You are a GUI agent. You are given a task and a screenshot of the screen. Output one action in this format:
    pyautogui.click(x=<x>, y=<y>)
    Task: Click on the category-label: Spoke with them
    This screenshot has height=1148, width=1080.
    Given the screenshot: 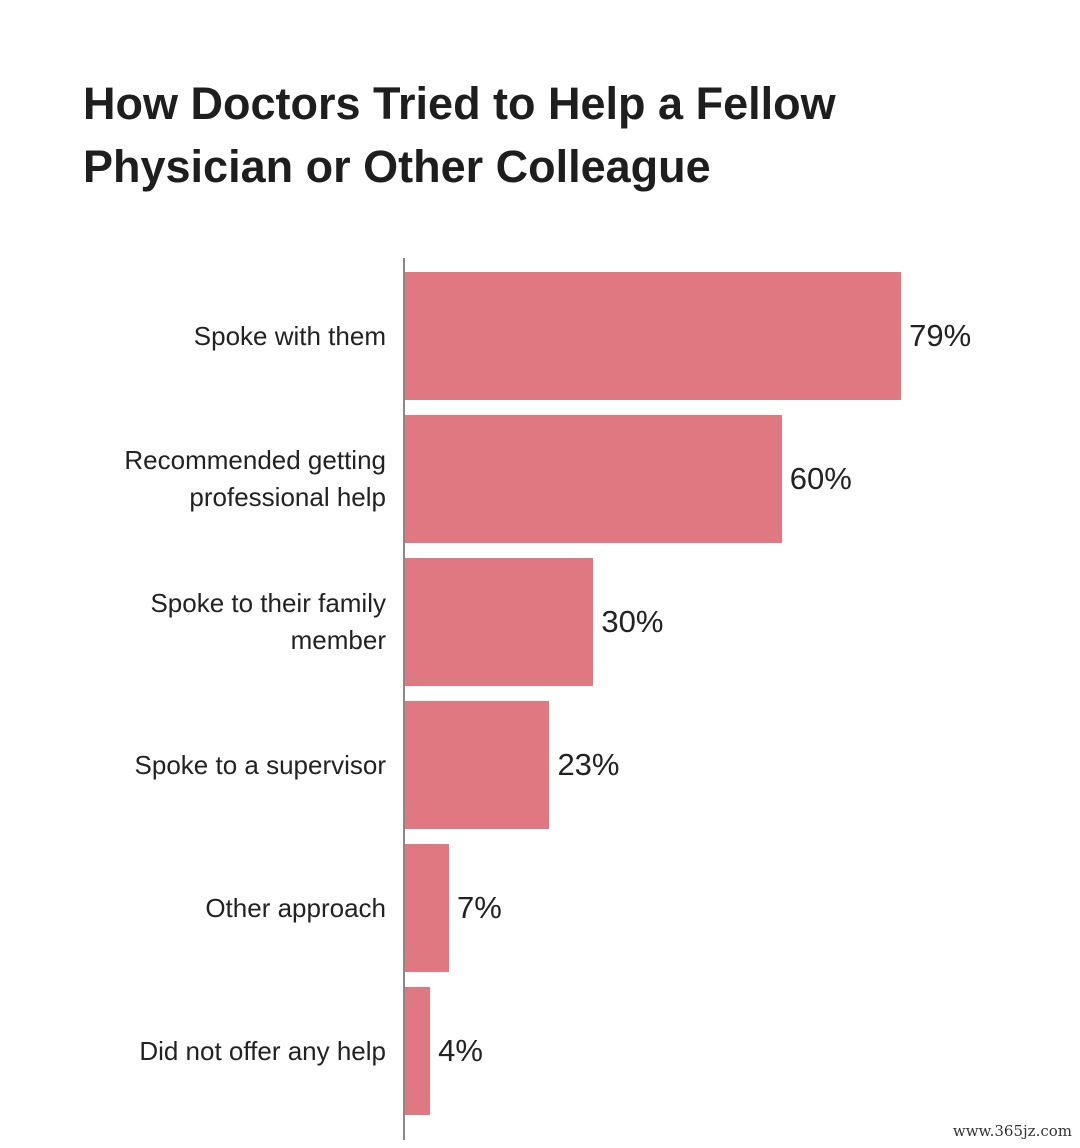 What is the action you would take?
    pyautogui.click(x=289, y=335)
    